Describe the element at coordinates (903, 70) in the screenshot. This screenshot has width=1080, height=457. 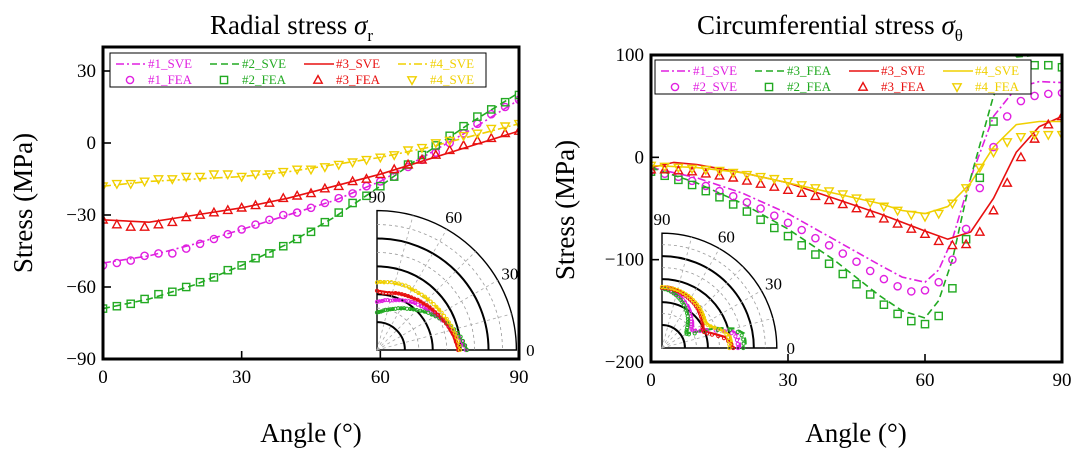
I see `legend-entry: #3_SVE` at that location.